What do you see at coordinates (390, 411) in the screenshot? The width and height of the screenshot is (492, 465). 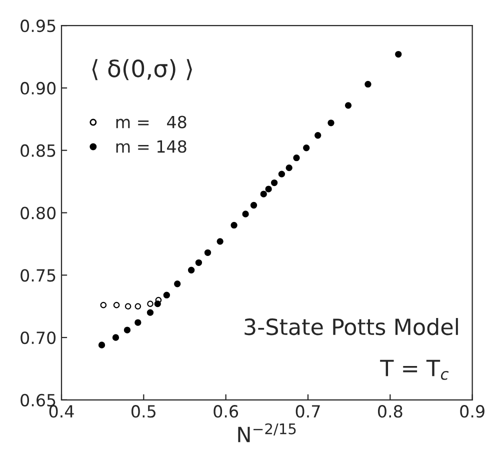 I see `x-tick-label: 0.8` at bounding box center [390, 411].